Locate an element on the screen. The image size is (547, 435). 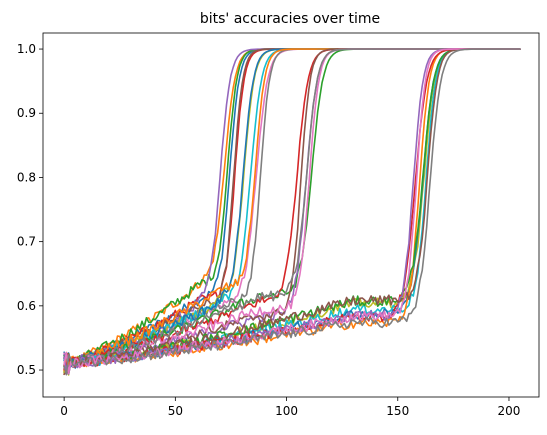
x-axis: 0 50 100 150 200 is located at coordinates (290, 407).